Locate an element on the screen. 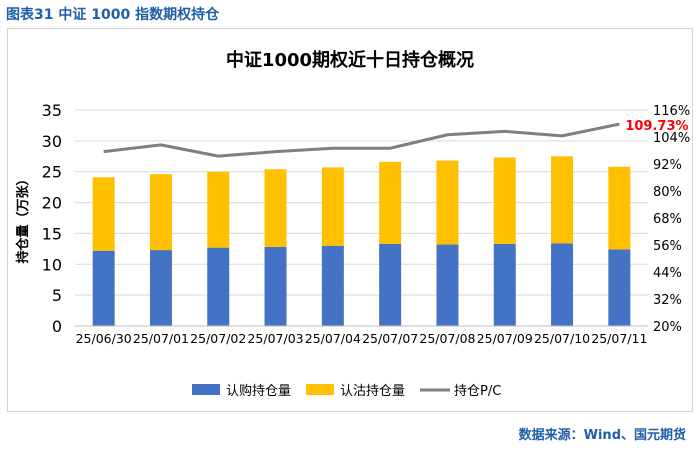  x-tick-label: 25/07/04 is located at coordinates (333, 338).